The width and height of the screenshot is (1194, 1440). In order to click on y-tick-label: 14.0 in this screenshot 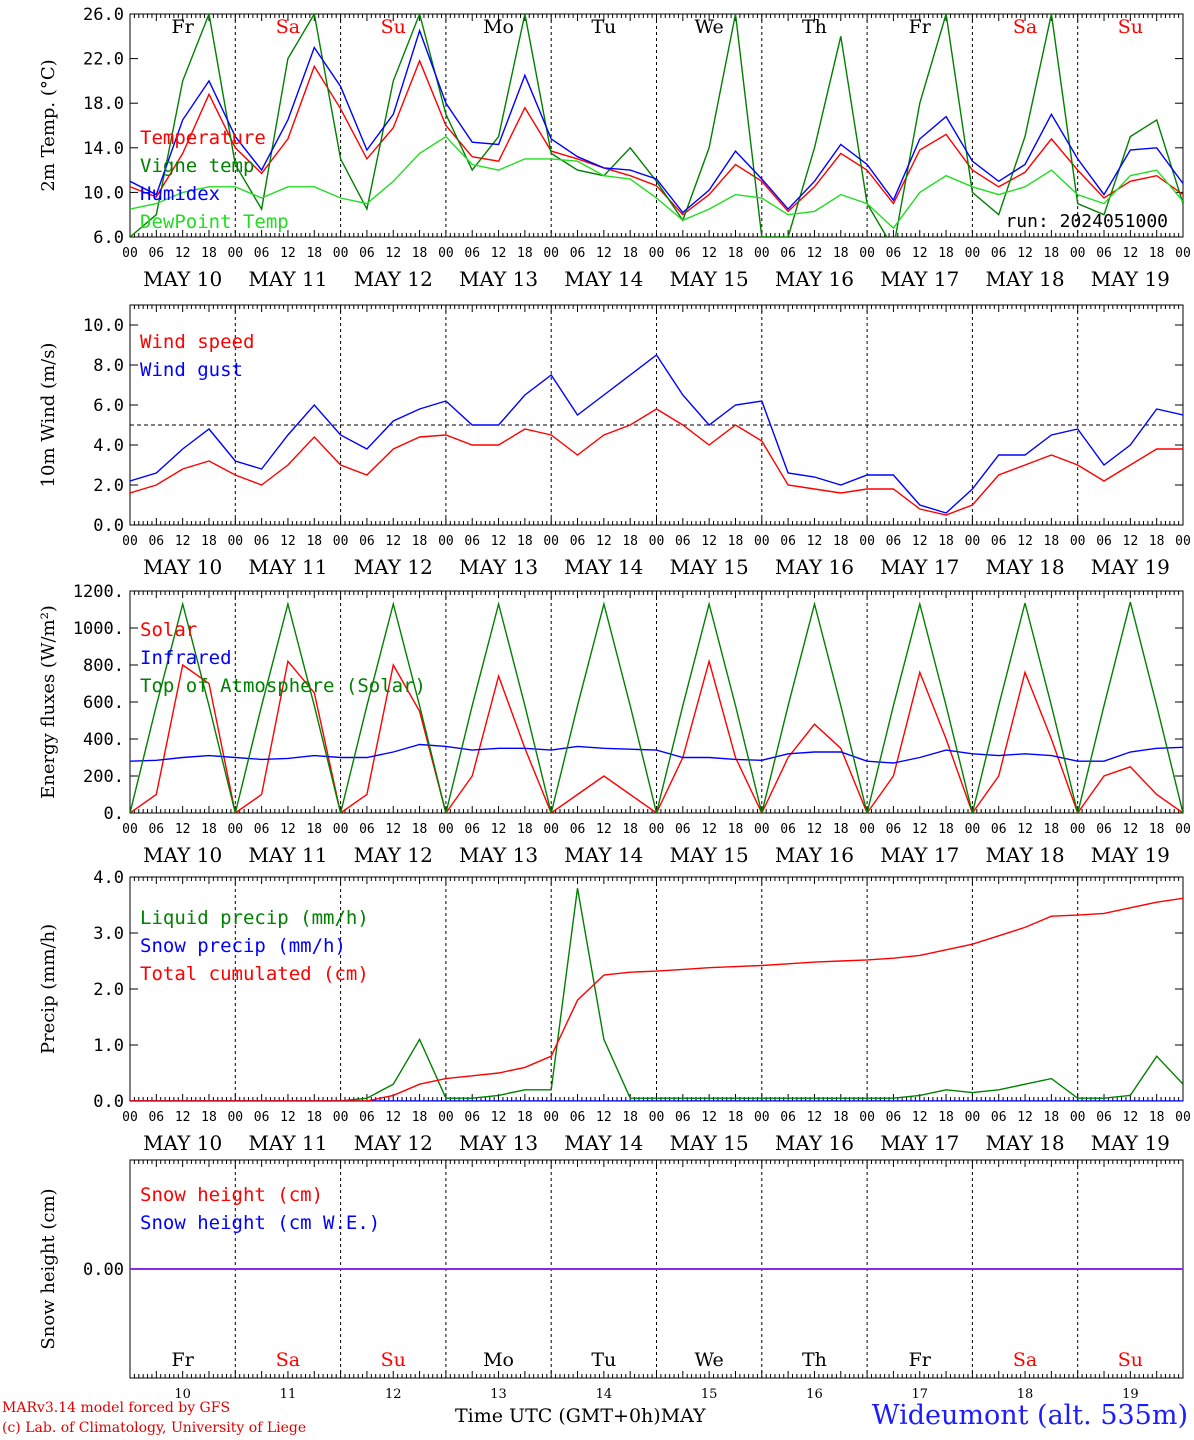, I will do `click(103, 149)`.